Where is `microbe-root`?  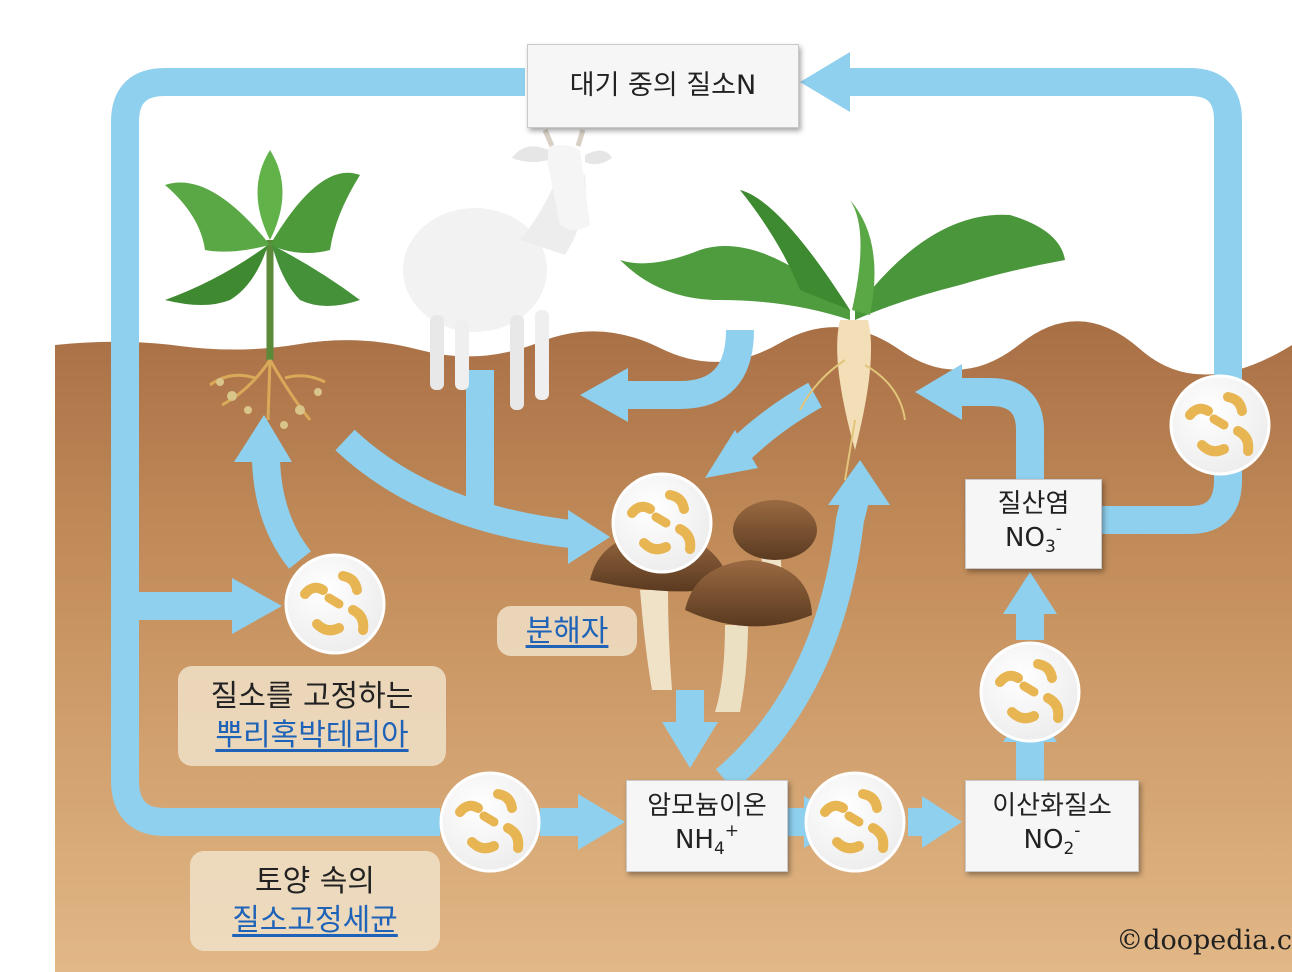 microbe-root is located at coordinates (335, 604).